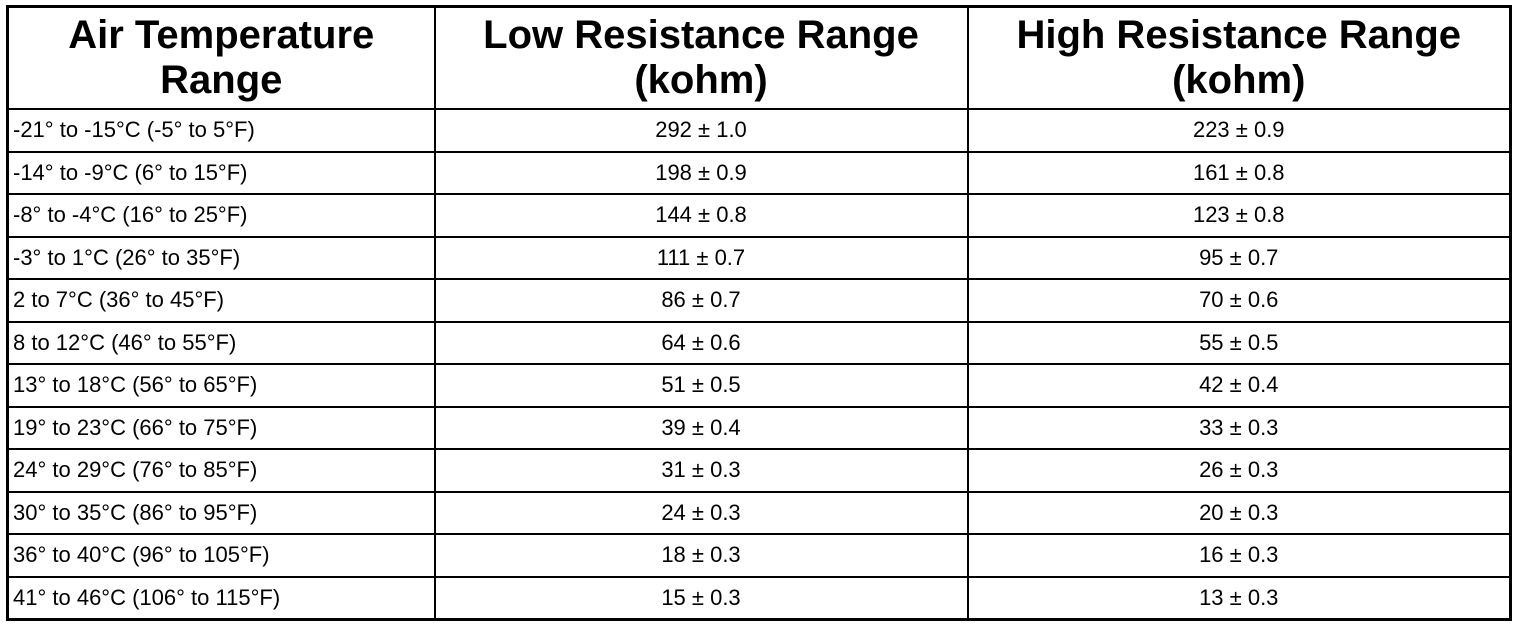 This screenshot has height=624, width=1520. What do you see at coordinates (221, 555) in the screenshot?
I see `table-cell: 36° to 40°C (96° to 105°F)` at bounding box center [221, 555].